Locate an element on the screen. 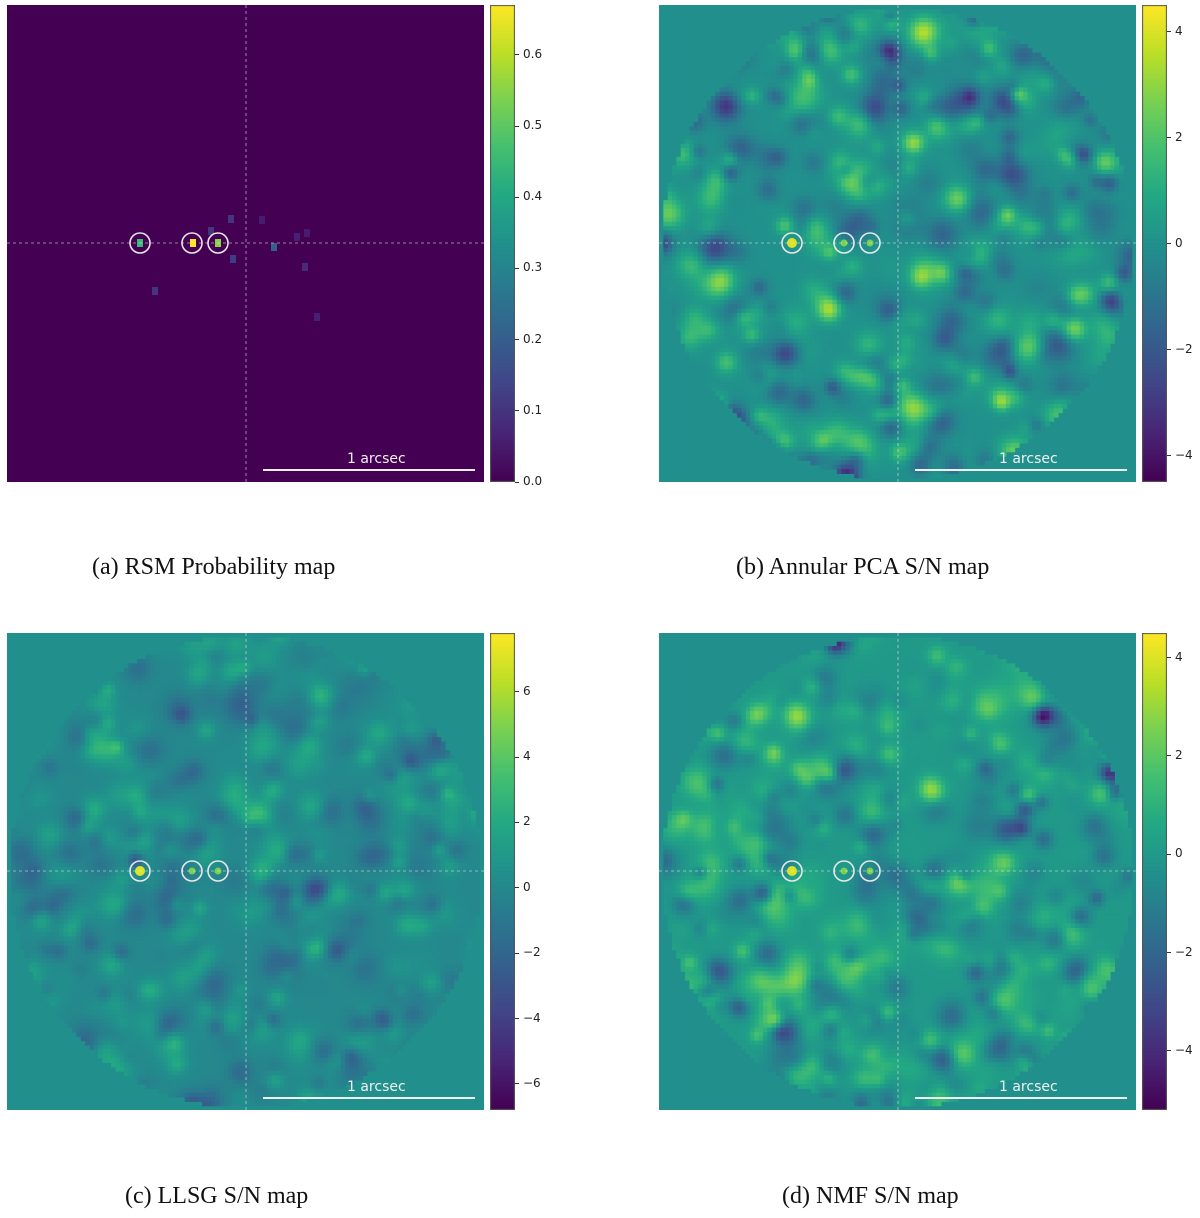  companion-marker-circle is located at coordinates (140, 243).